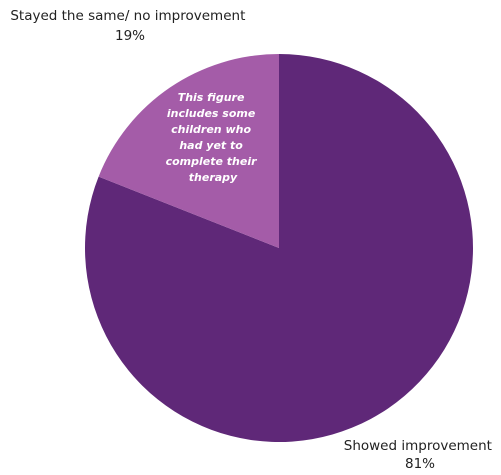 The width and height of the screenshot is (501, 475). I want to click on slice-label-no-improvement: Stayed the same/ no improvement 19%, so click(129, 26).